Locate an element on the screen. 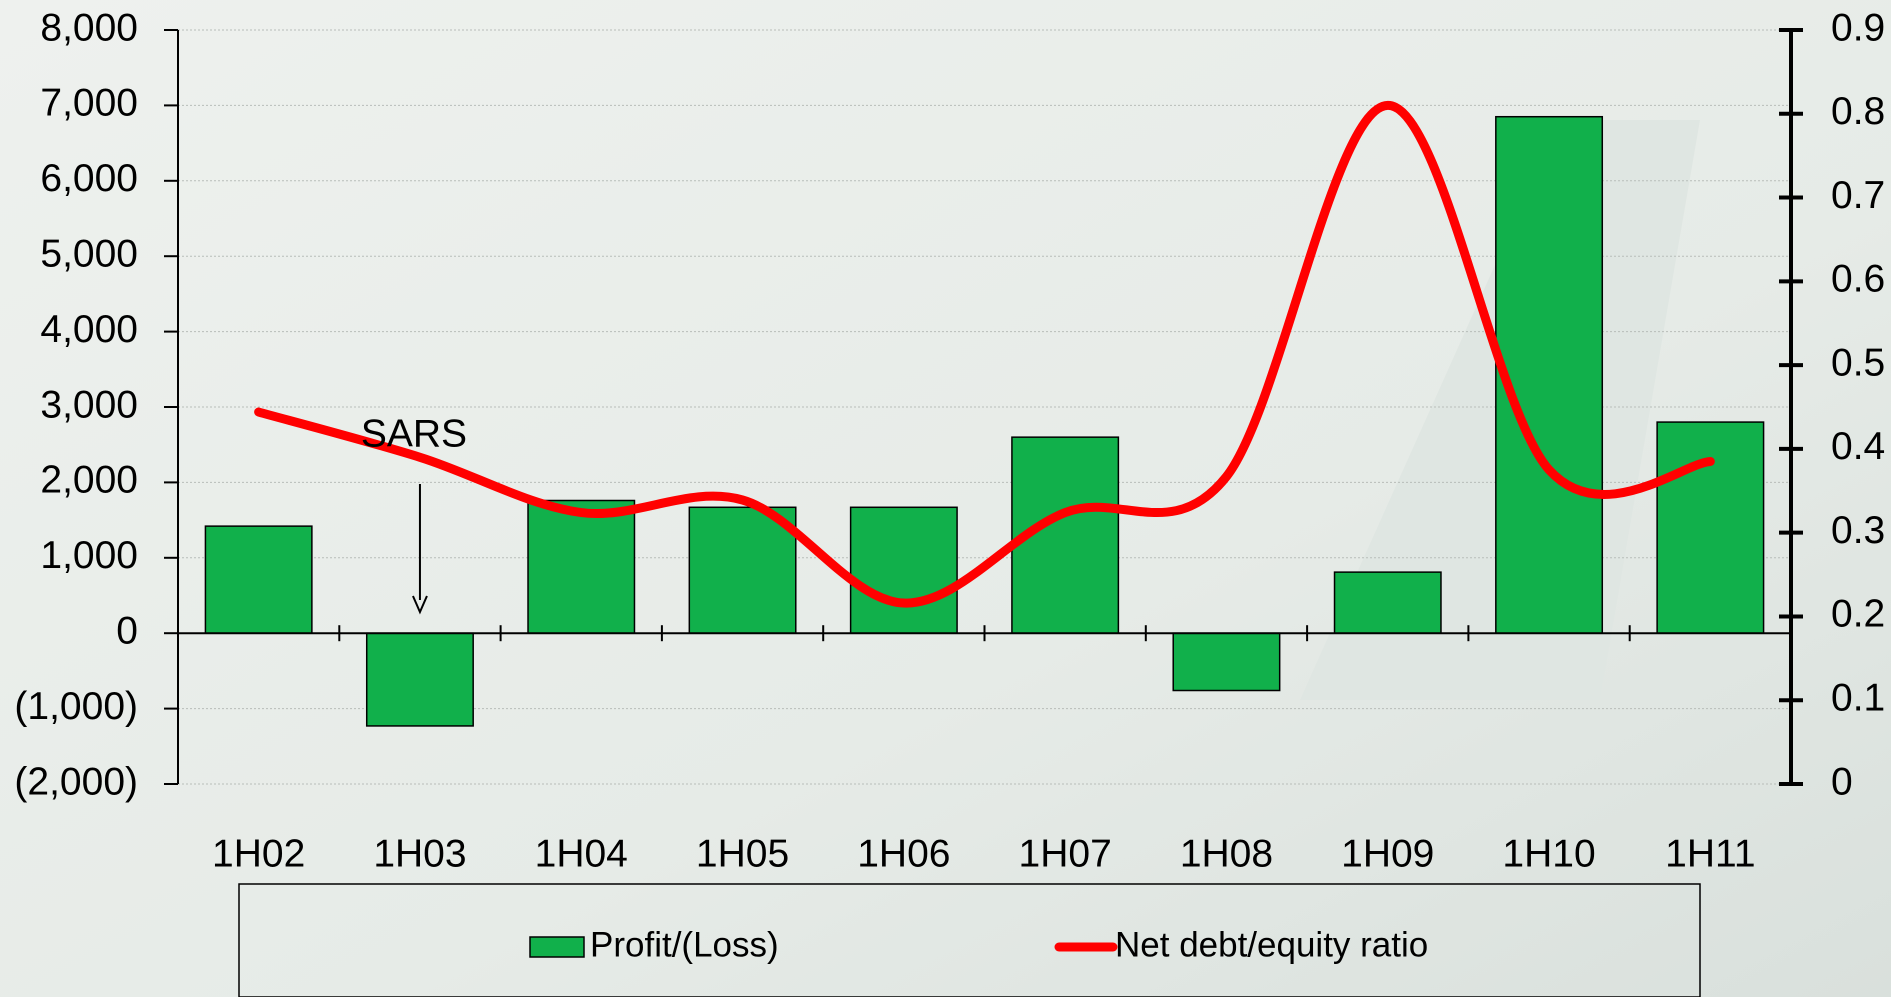 The height and width of the screenshot is (997, 1891). y-tick-label: 1,000 is located at coordinates (89, 555).